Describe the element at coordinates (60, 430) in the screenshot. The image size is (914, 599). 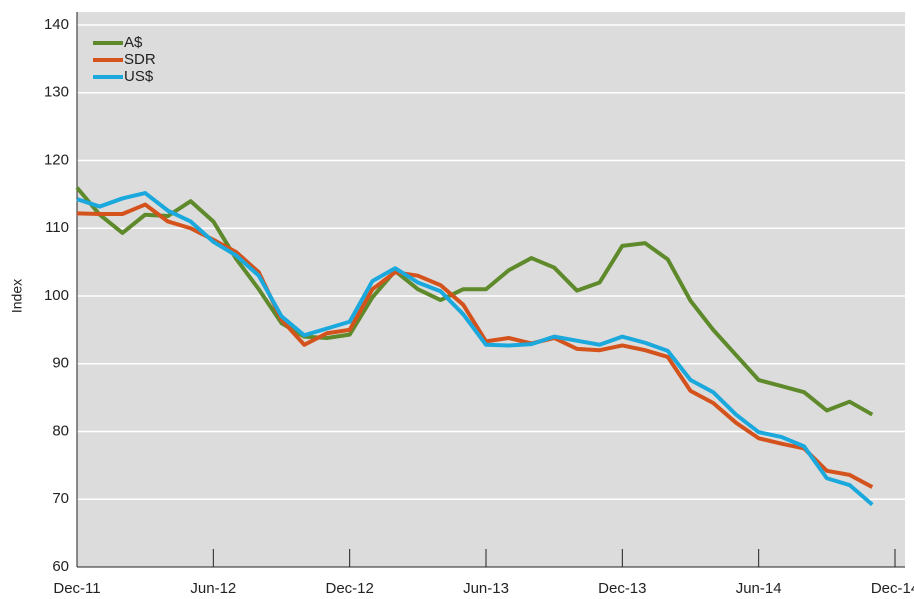
I see `y-tick-label: 80` at that location.